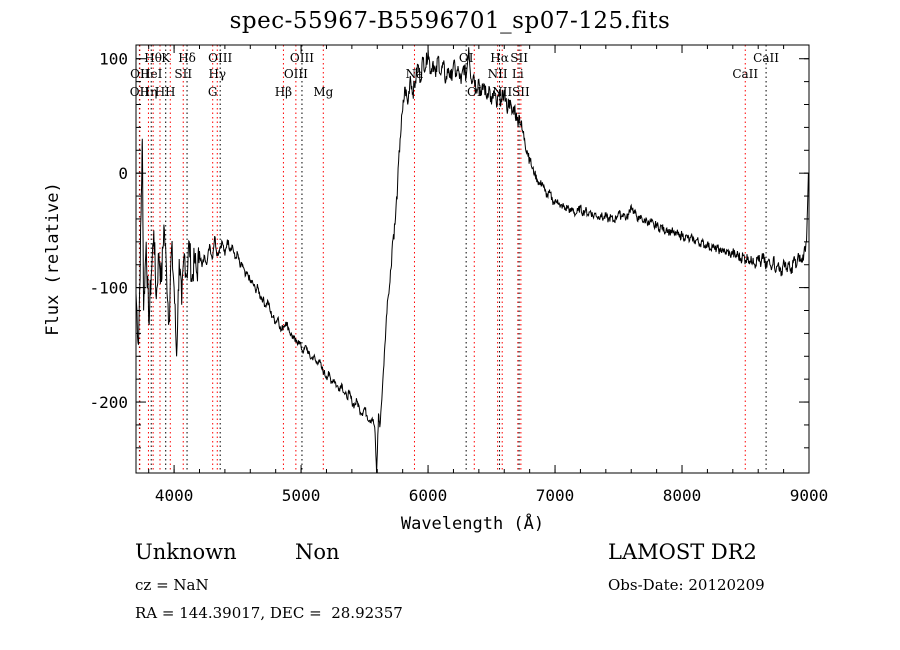  Describe the element at coordinates (686, 585) in the screenshot. I see `obs-date-label: Obs-Date: 20120209` at that location.